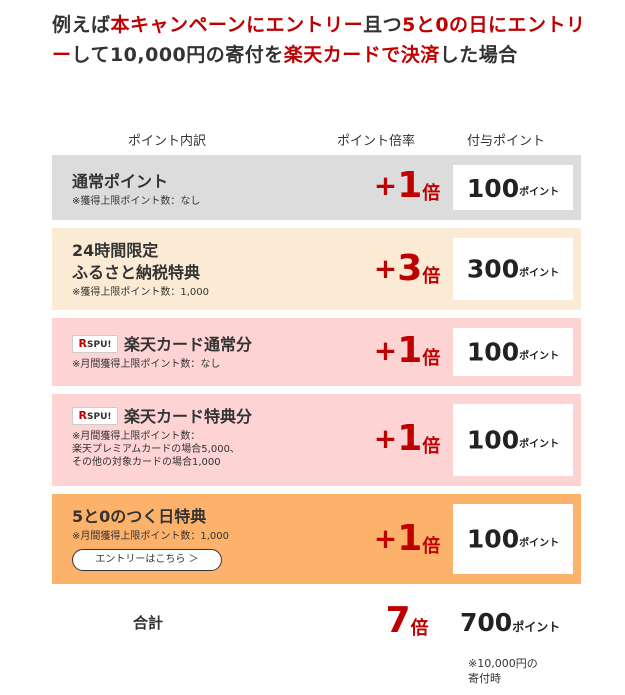 This screenshot has height=695, width=625. Describe the element at coordinates (156, 449) in the screenshot. I see `row-note-line2: 楽天プレミアムカードの場合5,000、` at that location.